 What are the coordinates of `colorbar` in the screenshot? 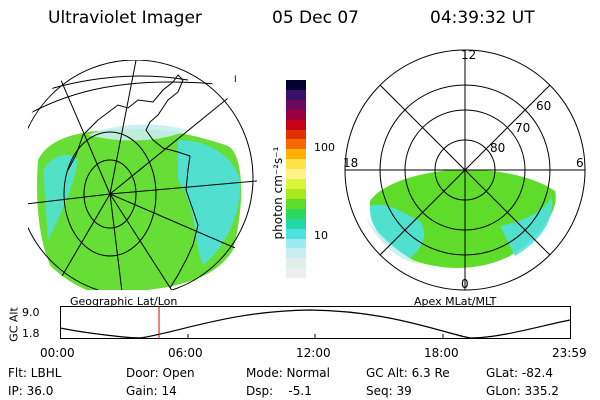 It's located at (296, 179).